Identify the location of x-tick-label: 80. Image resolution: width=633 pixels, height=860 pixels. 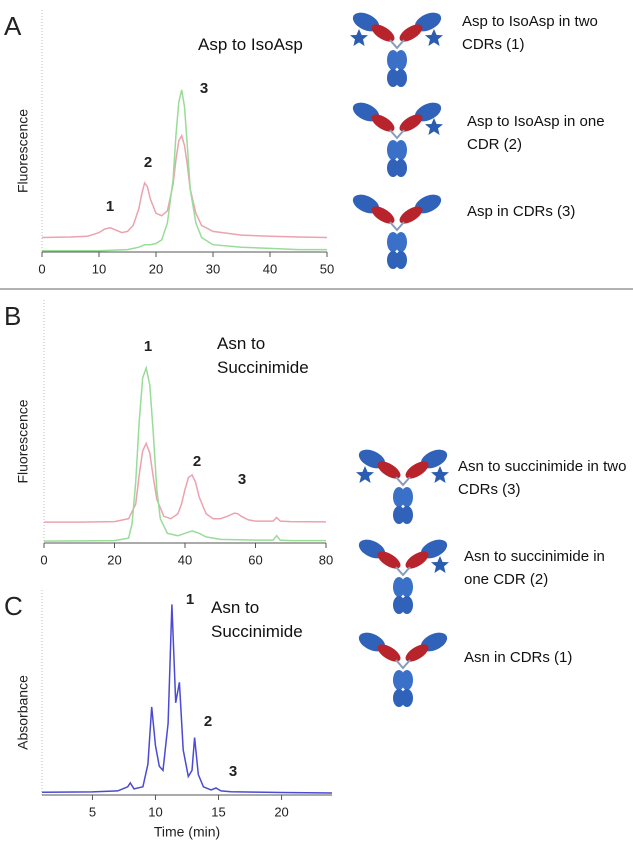
(326, 559).